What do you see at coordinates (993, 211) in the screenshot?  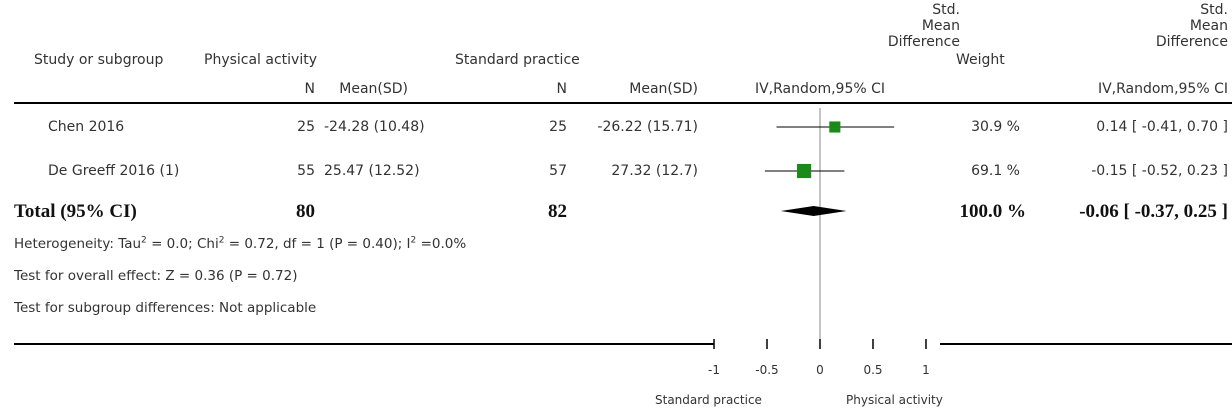 I see `total-weight: 100.0 %` at bounding box center [993, 211].